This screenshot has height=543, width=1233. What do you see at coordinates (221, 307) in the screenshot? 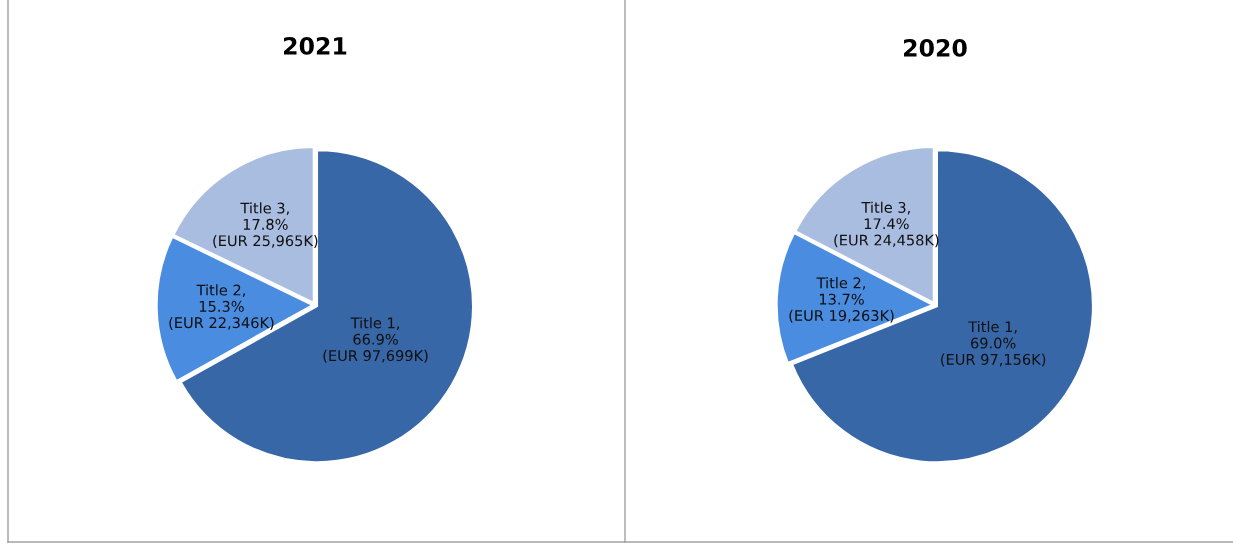
I see `slice-label: Title 2, 15.3% (EUR 22,346K)` at bounding box center [221, 307].